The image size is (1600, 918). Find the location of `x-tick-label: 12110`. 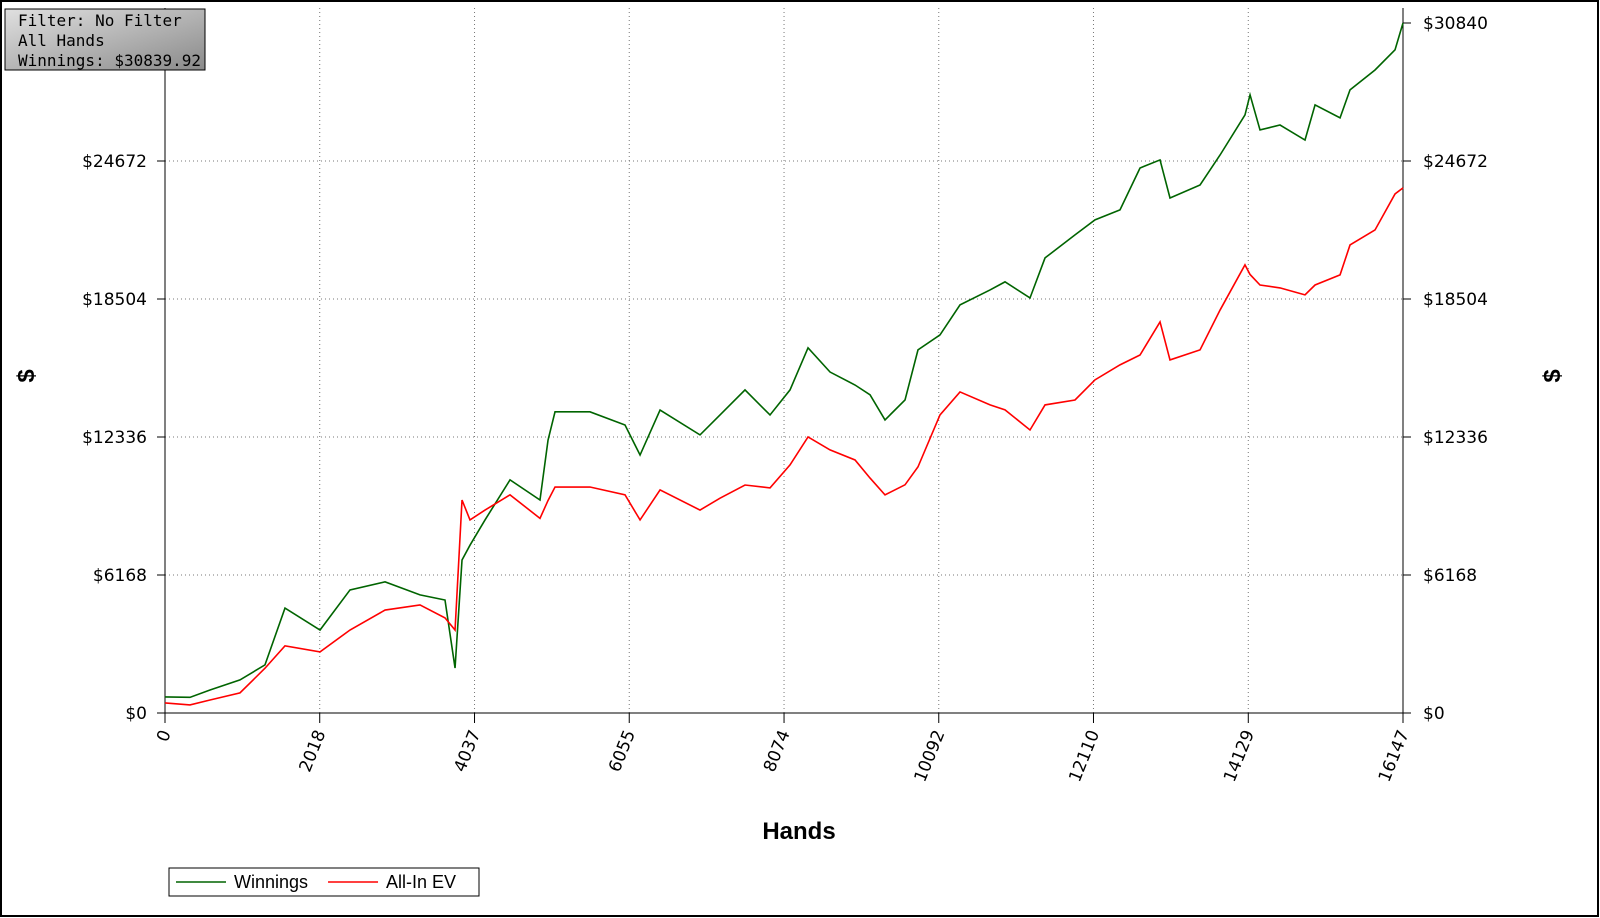

x-tick-label: 12110 is located at coordinates (1084, 756).